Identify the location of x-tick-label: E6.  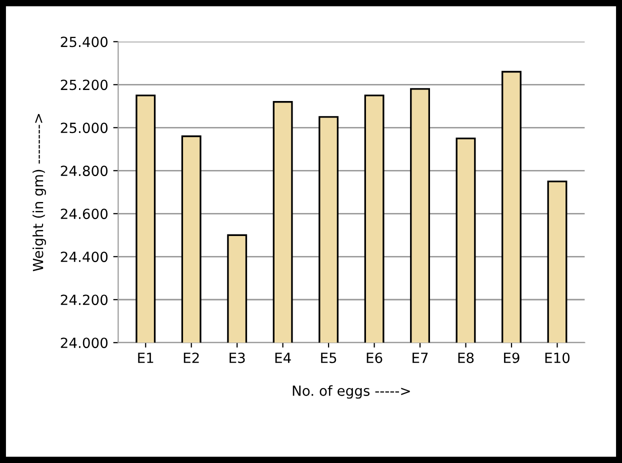
(374, 358).